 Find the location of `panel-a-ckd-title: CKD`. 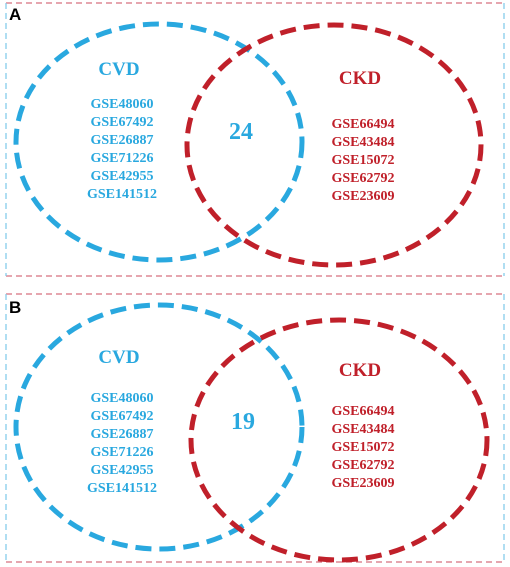

panel-a-ckd-title: CKD is located at coordinates (360, 78).